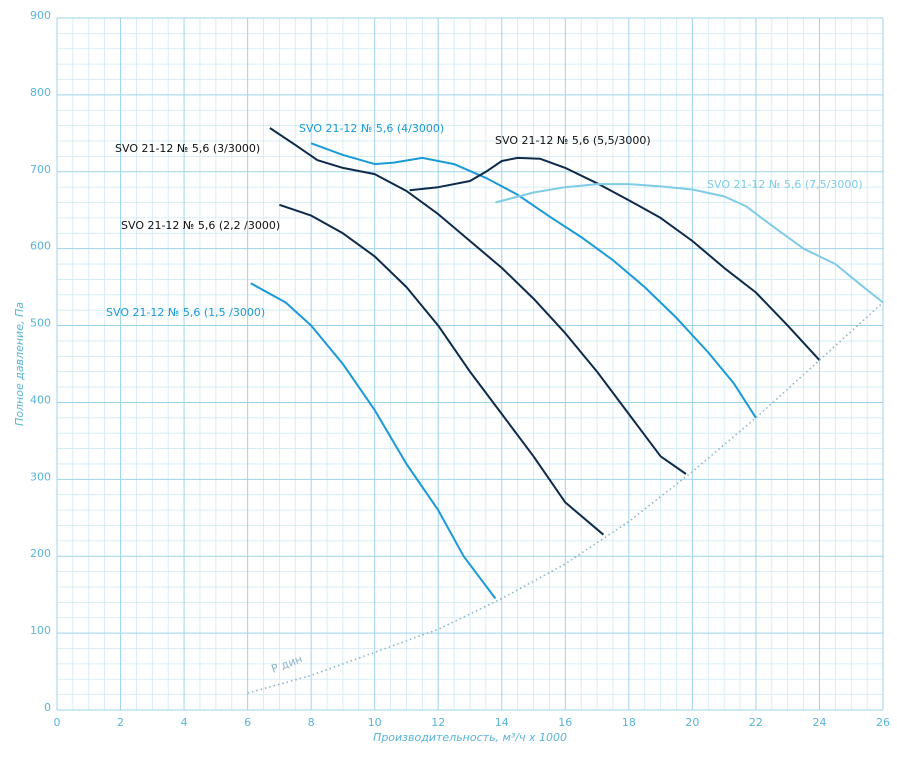 The image size is (897, 770). I want to click on x-tick-label: 2, so click(120, 722).